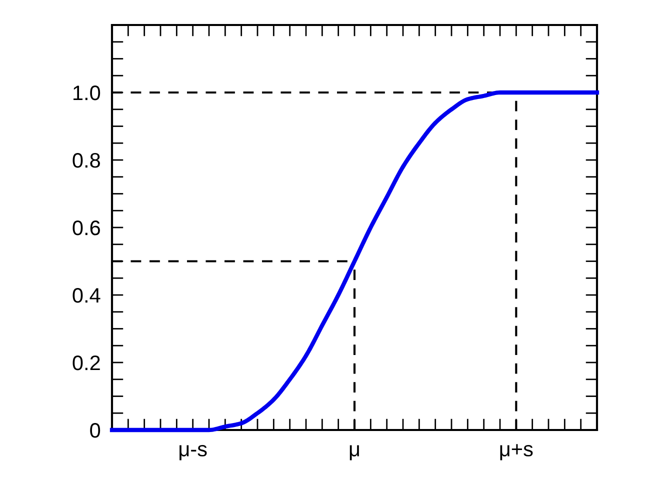 This screenshot has width=650, height=488. I want to click on x-tick-label: μ-s, so click(193, 452).